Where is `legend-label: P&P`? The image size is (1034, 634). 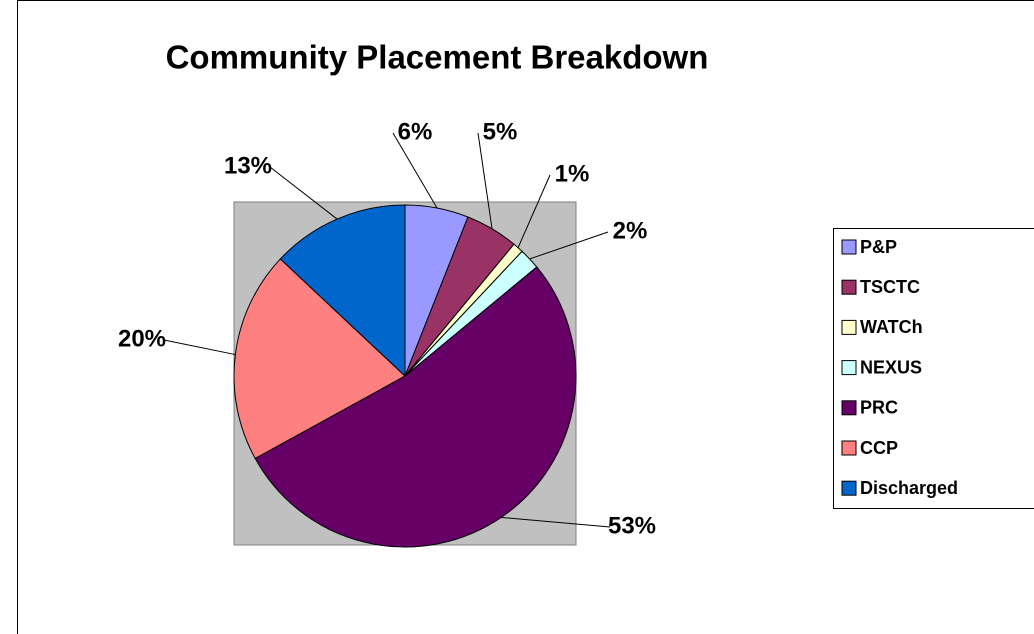
legend-label: P&P is located at coordinates (878, 247).